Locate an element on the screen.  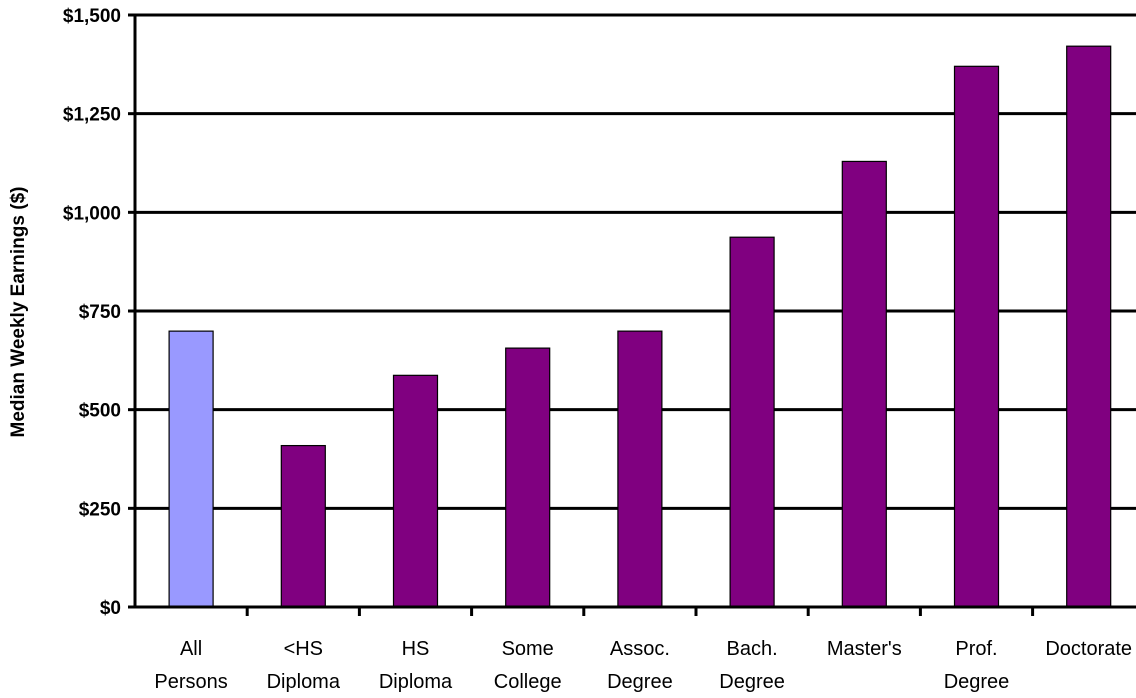
y-tick-labels: $0 $250 $500 $750 $1,000 $1,250 $1,500 is located at coordinates (92, 312).